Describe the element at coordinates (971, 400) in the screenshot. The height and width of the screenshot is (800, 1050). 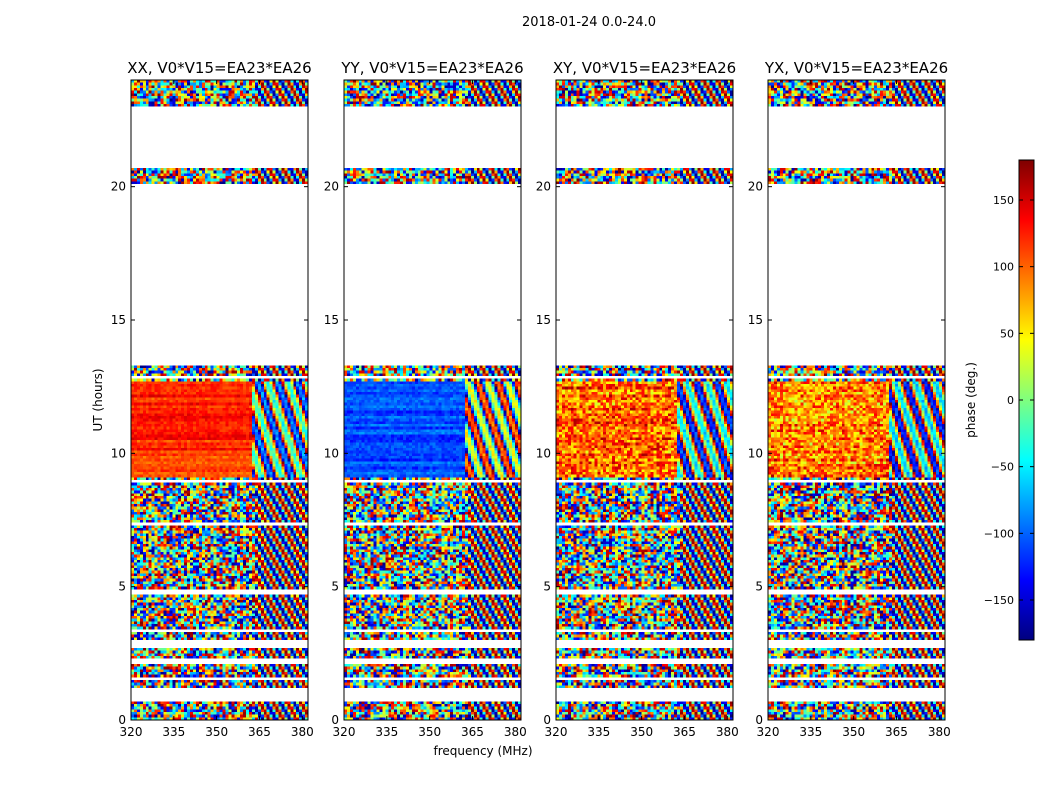
I see `colorbar-label: phase (deg.)` at that location.